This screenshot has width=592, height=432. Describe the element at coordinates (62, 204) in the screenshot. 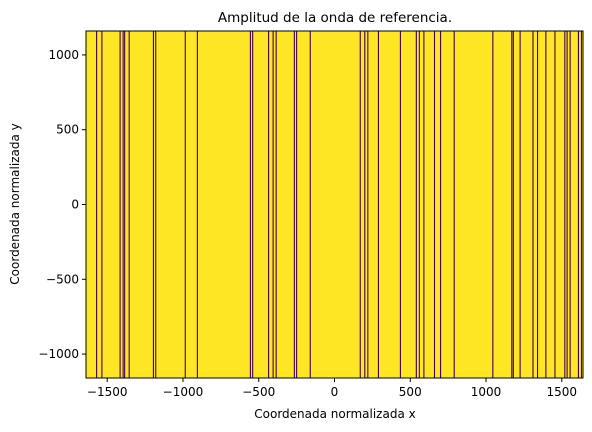

I see `y-axis: −1000 −500 0 500 1000` at that location.